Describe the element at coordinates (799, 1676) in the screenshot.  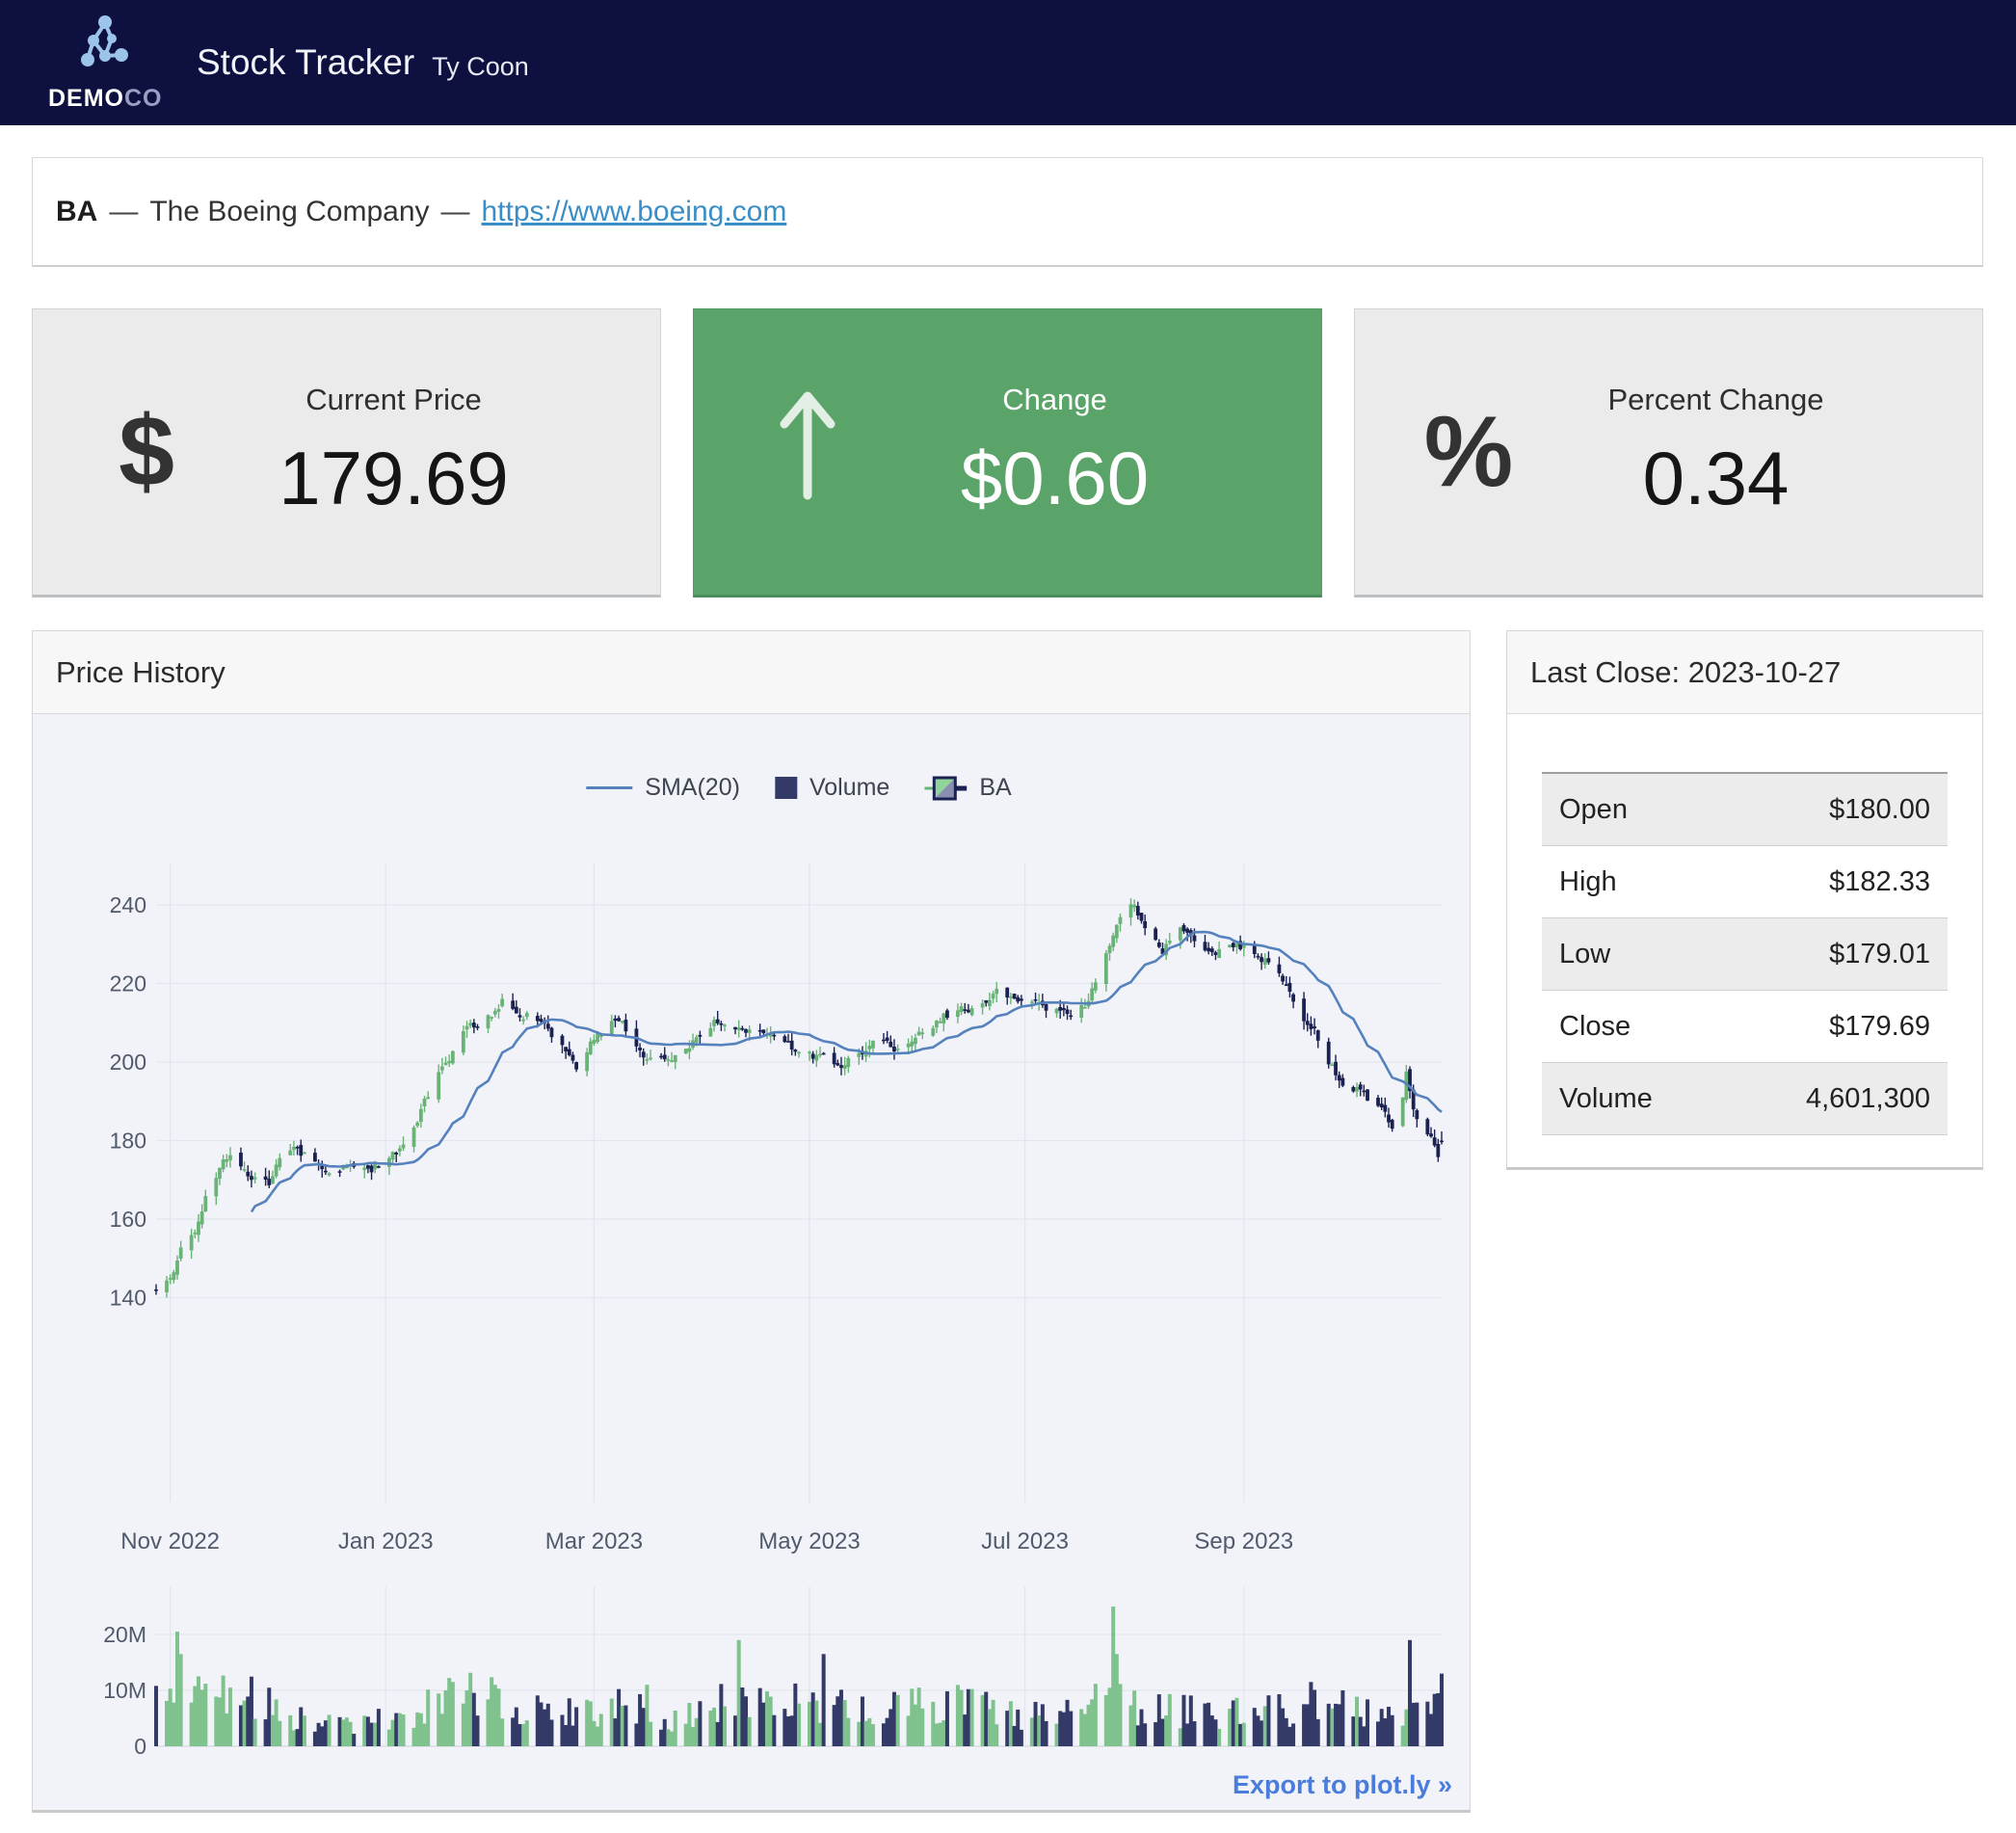
I see `volume-bars` at that location.